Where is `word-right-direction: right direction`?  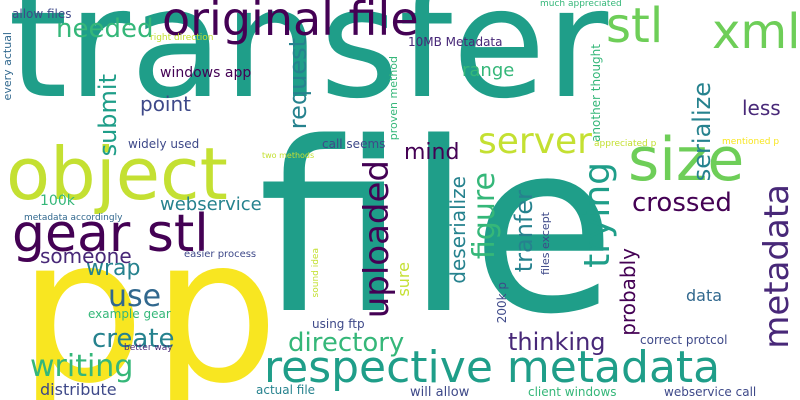 word-right-direction: right direction is located at coordinates (182, 38).